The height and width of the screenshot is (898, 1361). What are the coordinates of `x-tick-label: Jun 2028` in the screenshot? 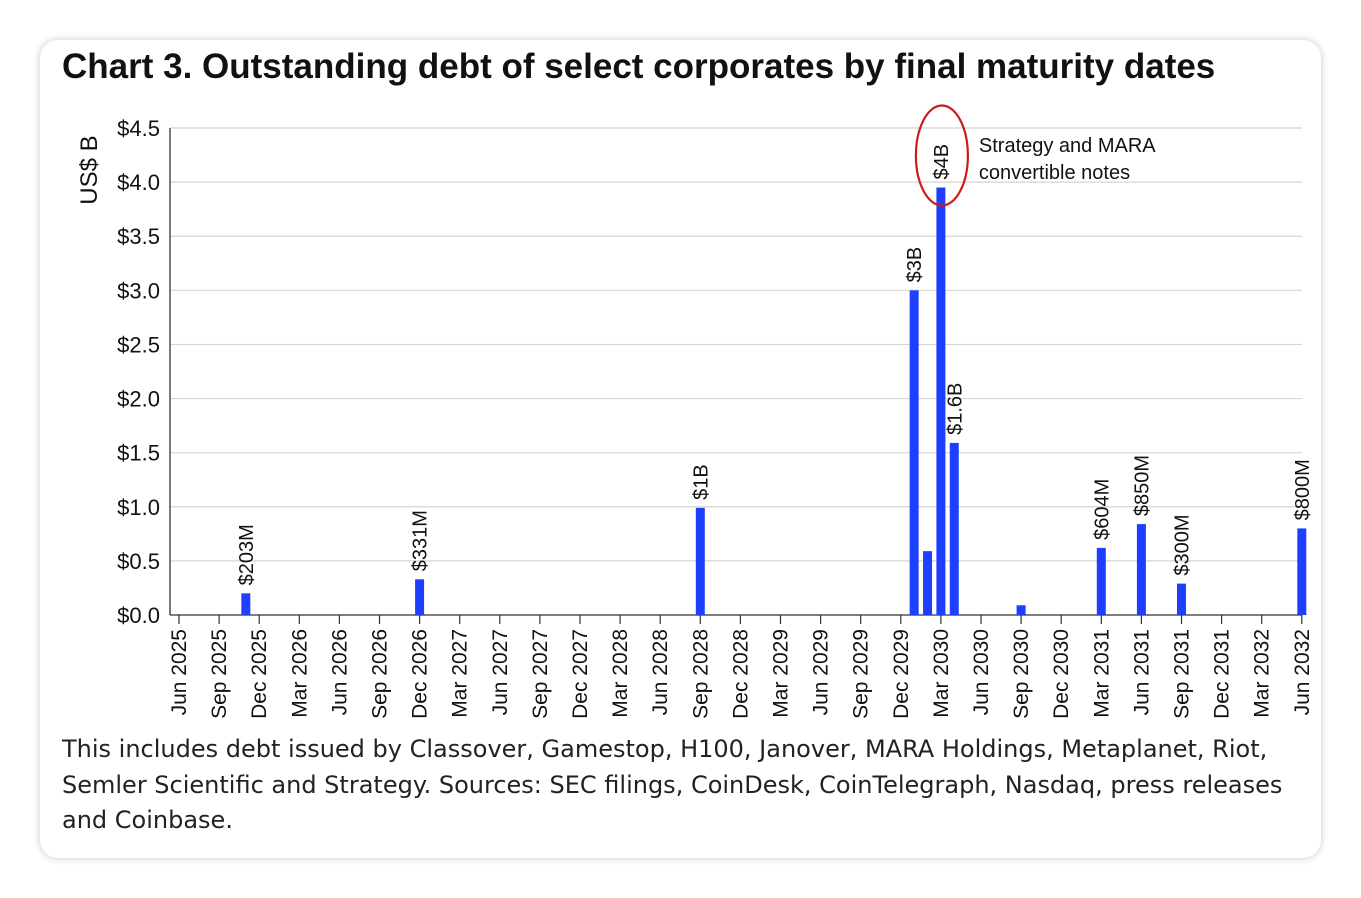 It's located at (660, 672).